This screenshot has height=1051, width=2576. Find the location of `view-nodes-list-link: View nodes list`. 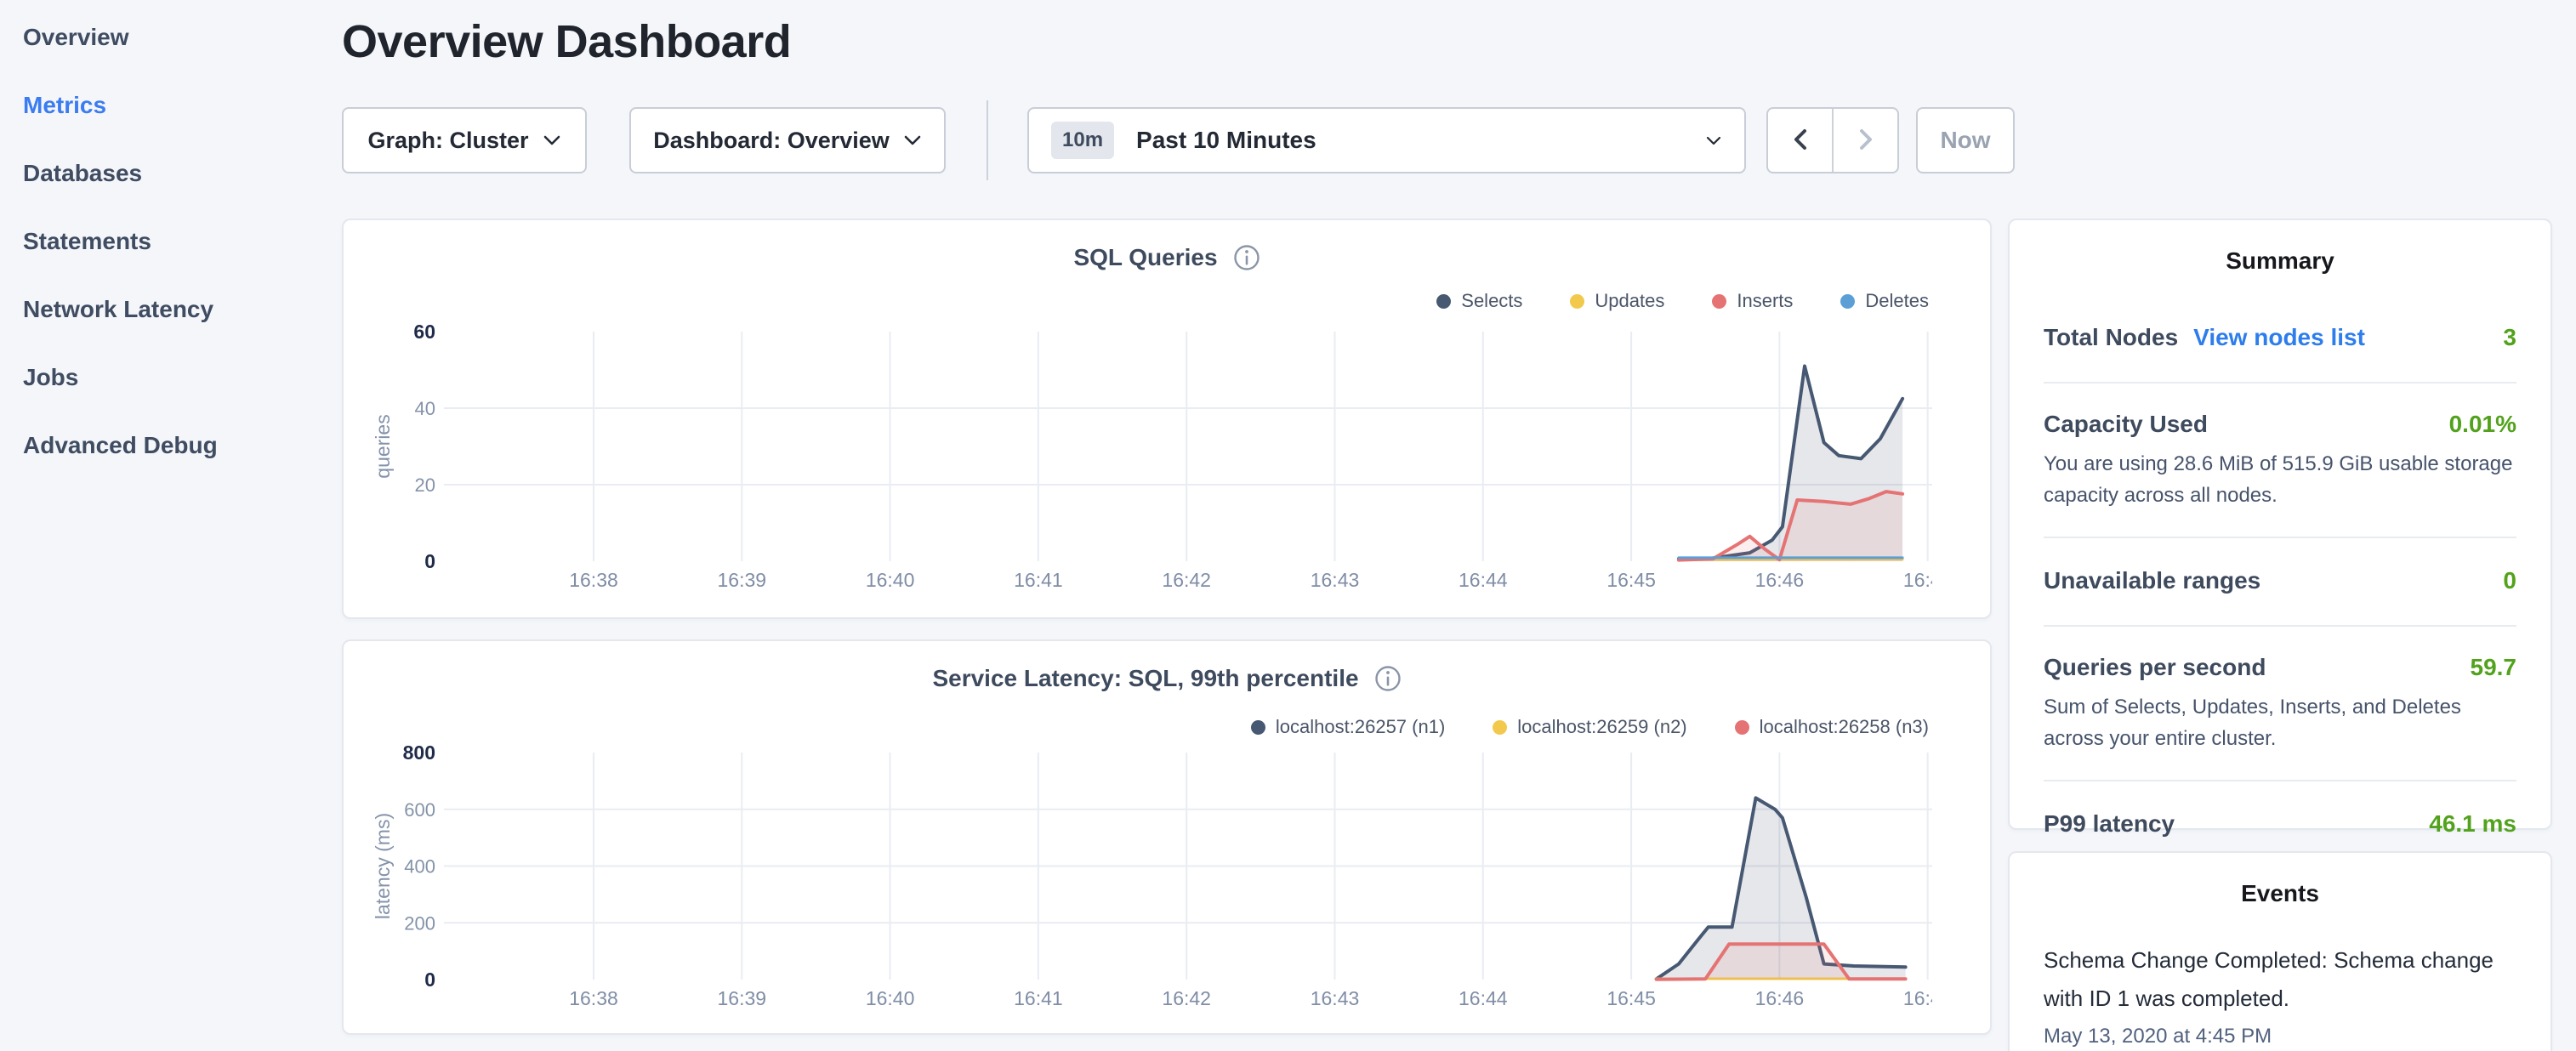

view-nodes-list-link: View nodes list is located at coordinates (2279, 337).